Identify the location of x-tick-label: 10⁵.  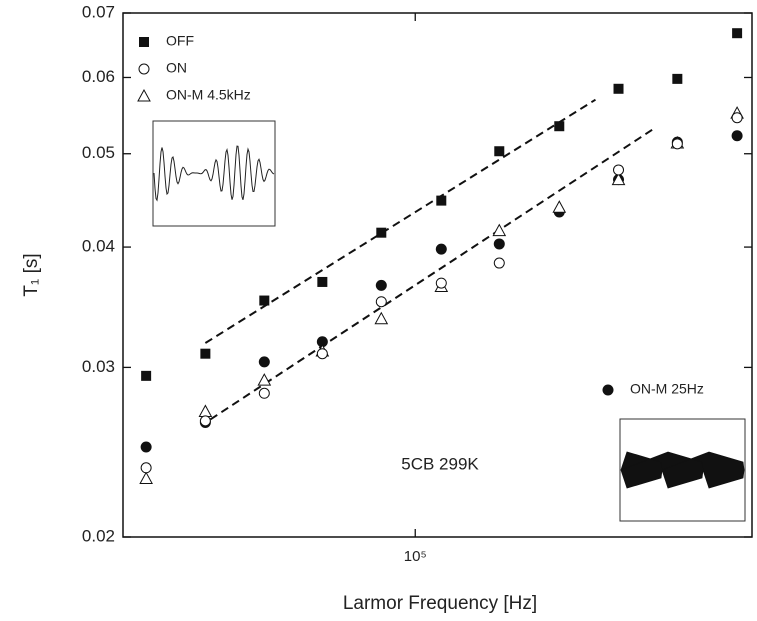
(415, 556).